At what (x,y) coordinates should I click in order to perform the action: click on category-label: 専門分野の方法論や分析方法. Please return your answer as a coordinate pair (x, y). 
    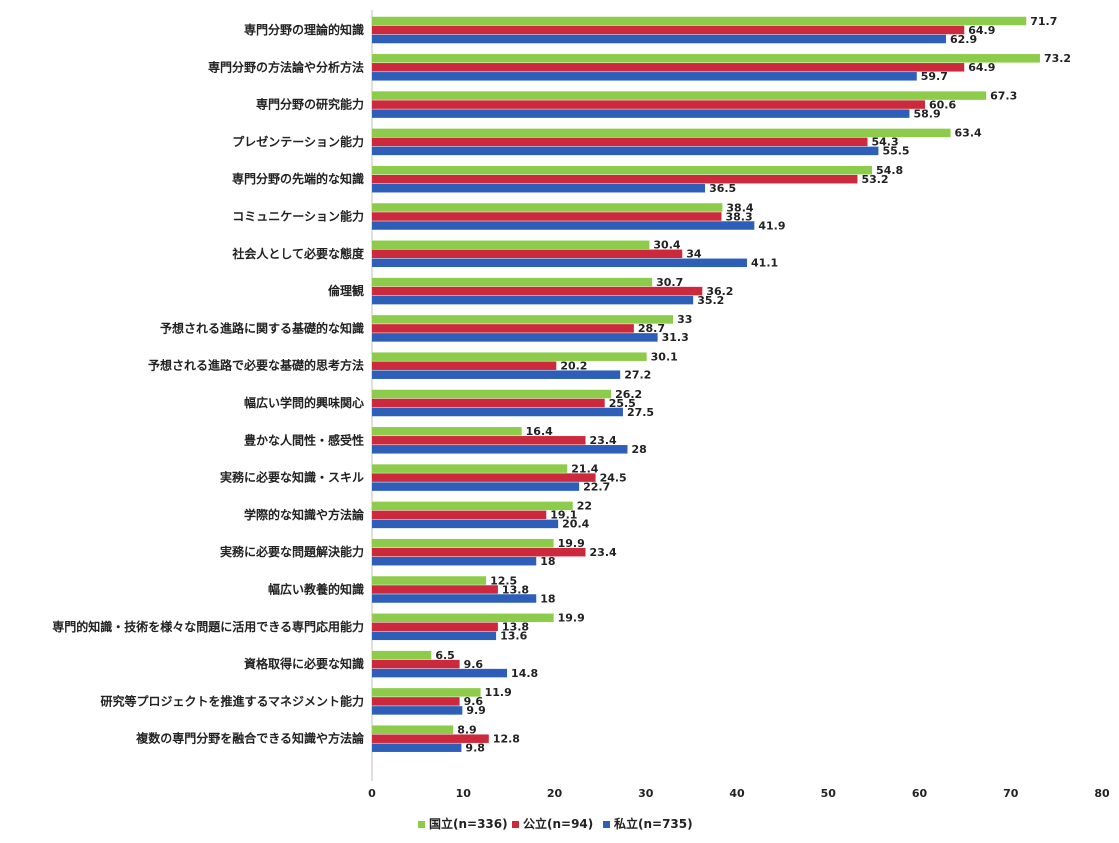
    Looking at the image, I should click on (286, 66).